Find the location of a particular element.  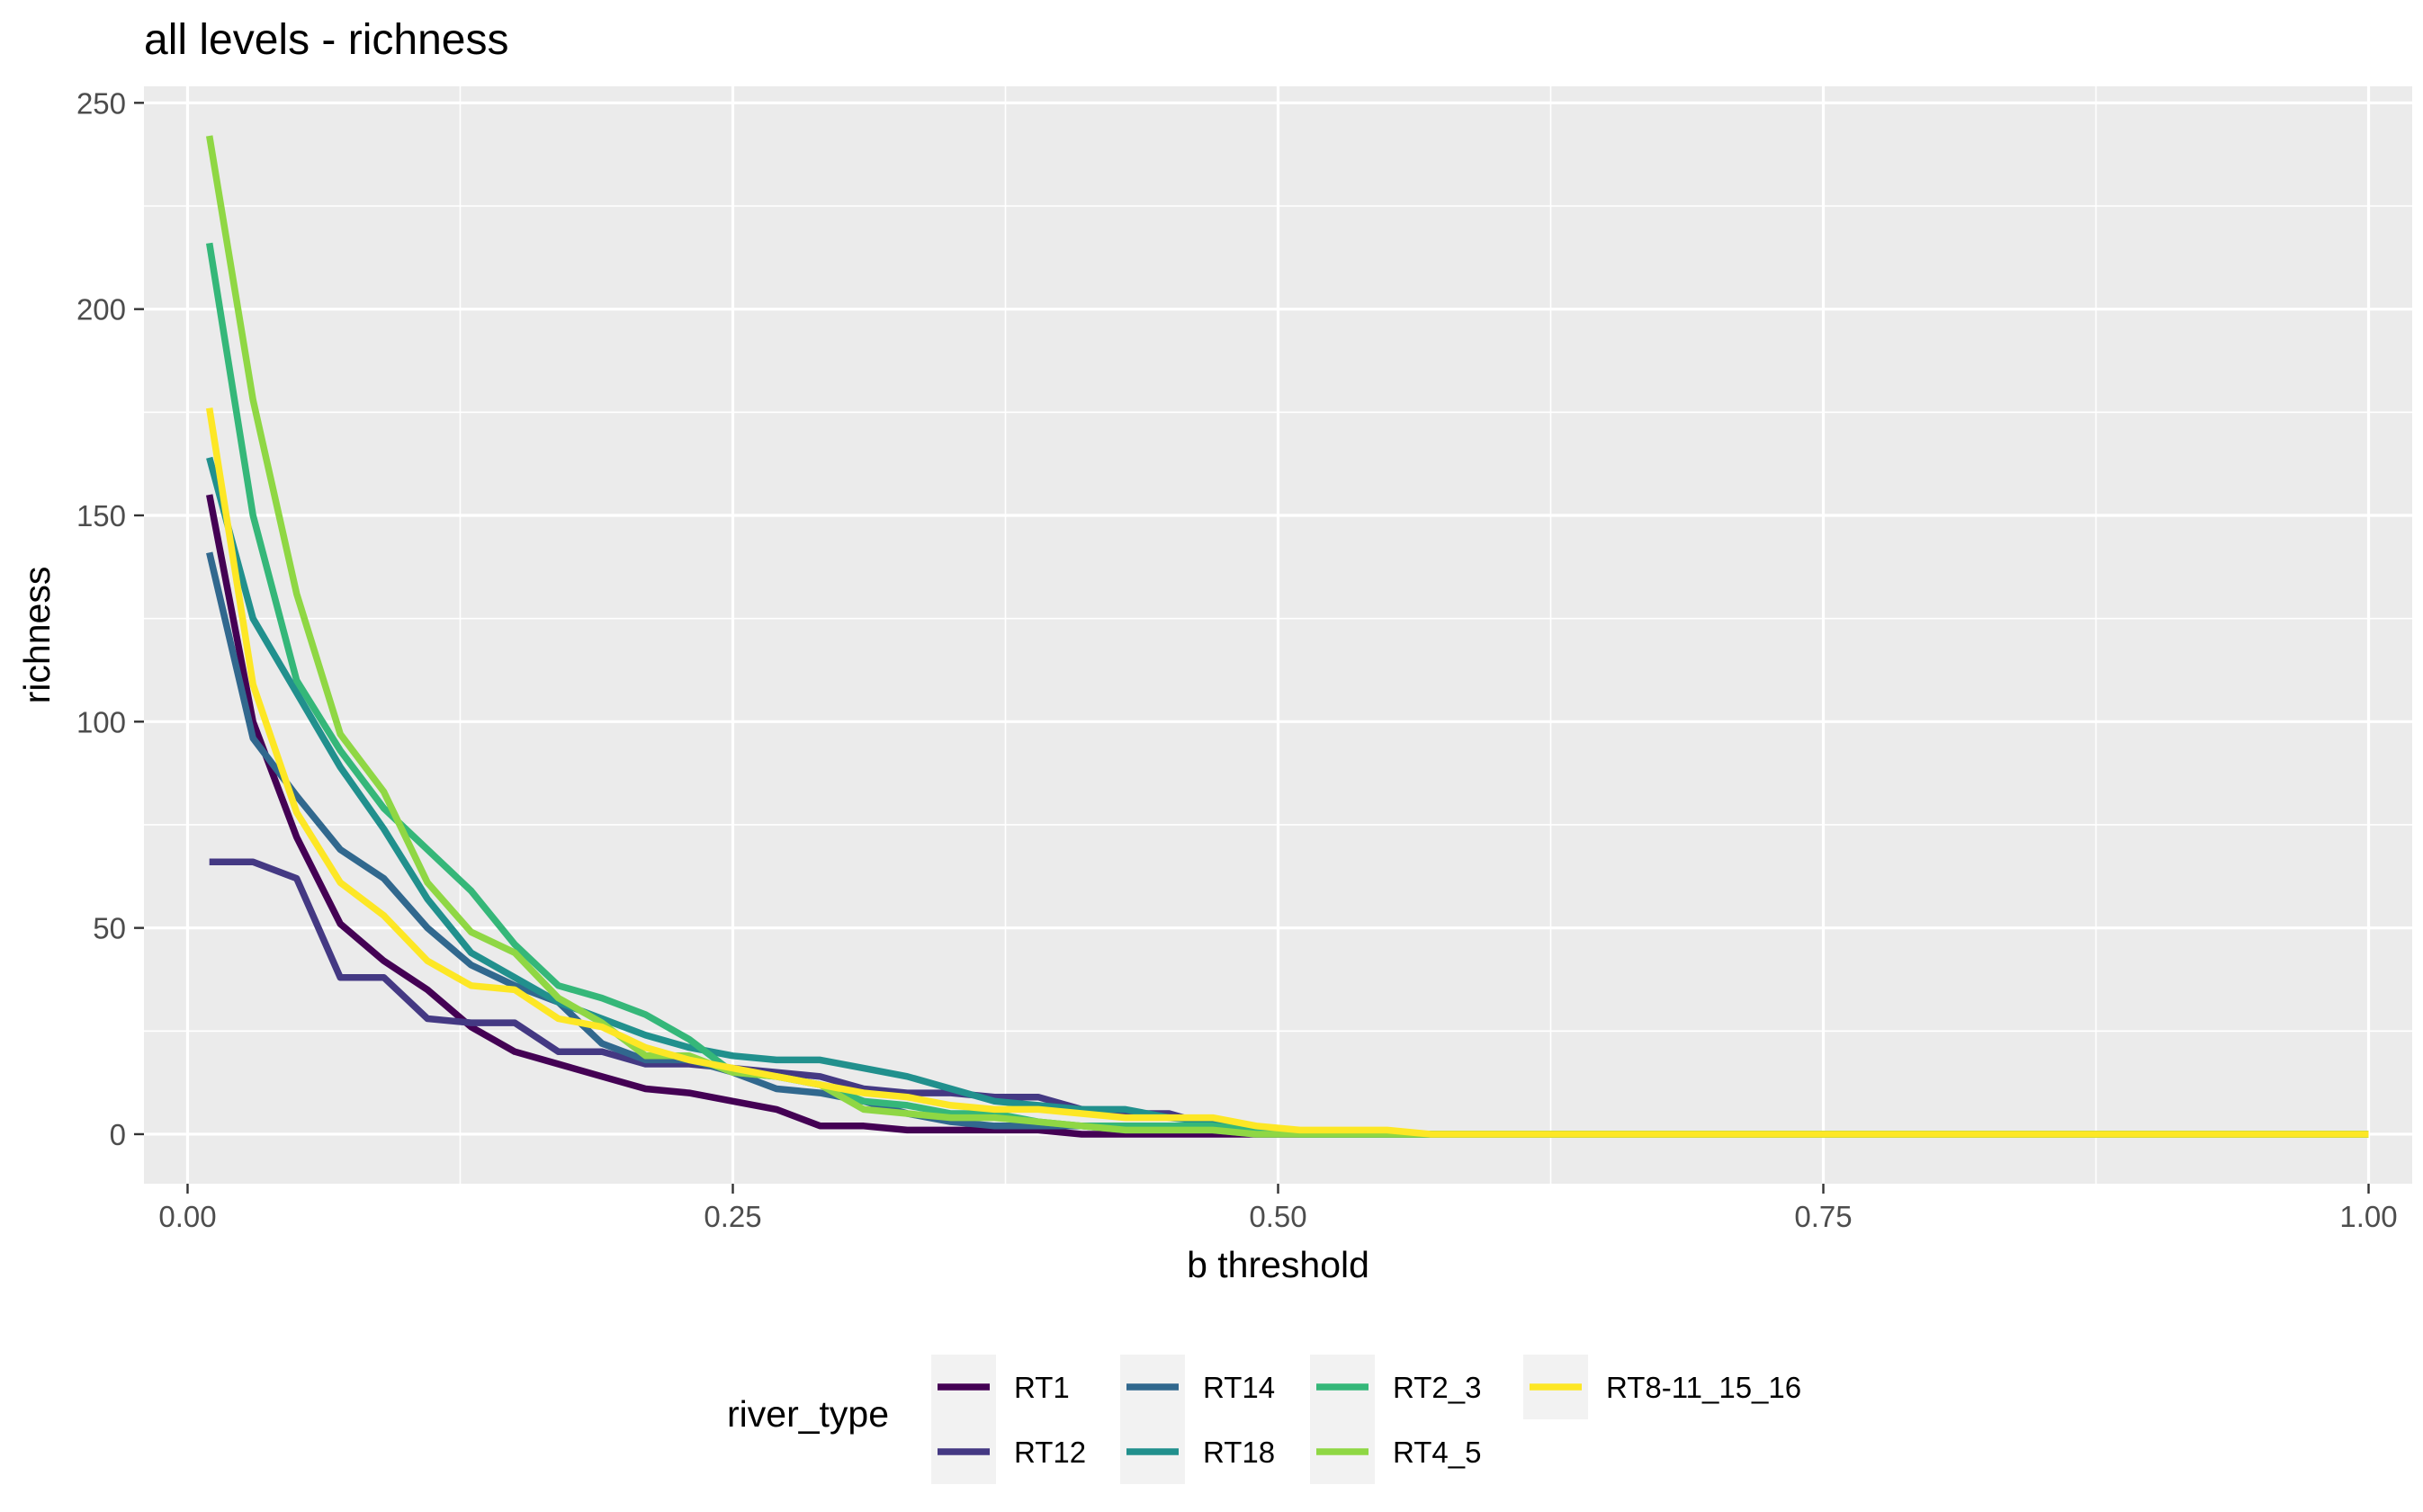

legend-item-RT14: RT14 is located at coordinates (1197, 1387).